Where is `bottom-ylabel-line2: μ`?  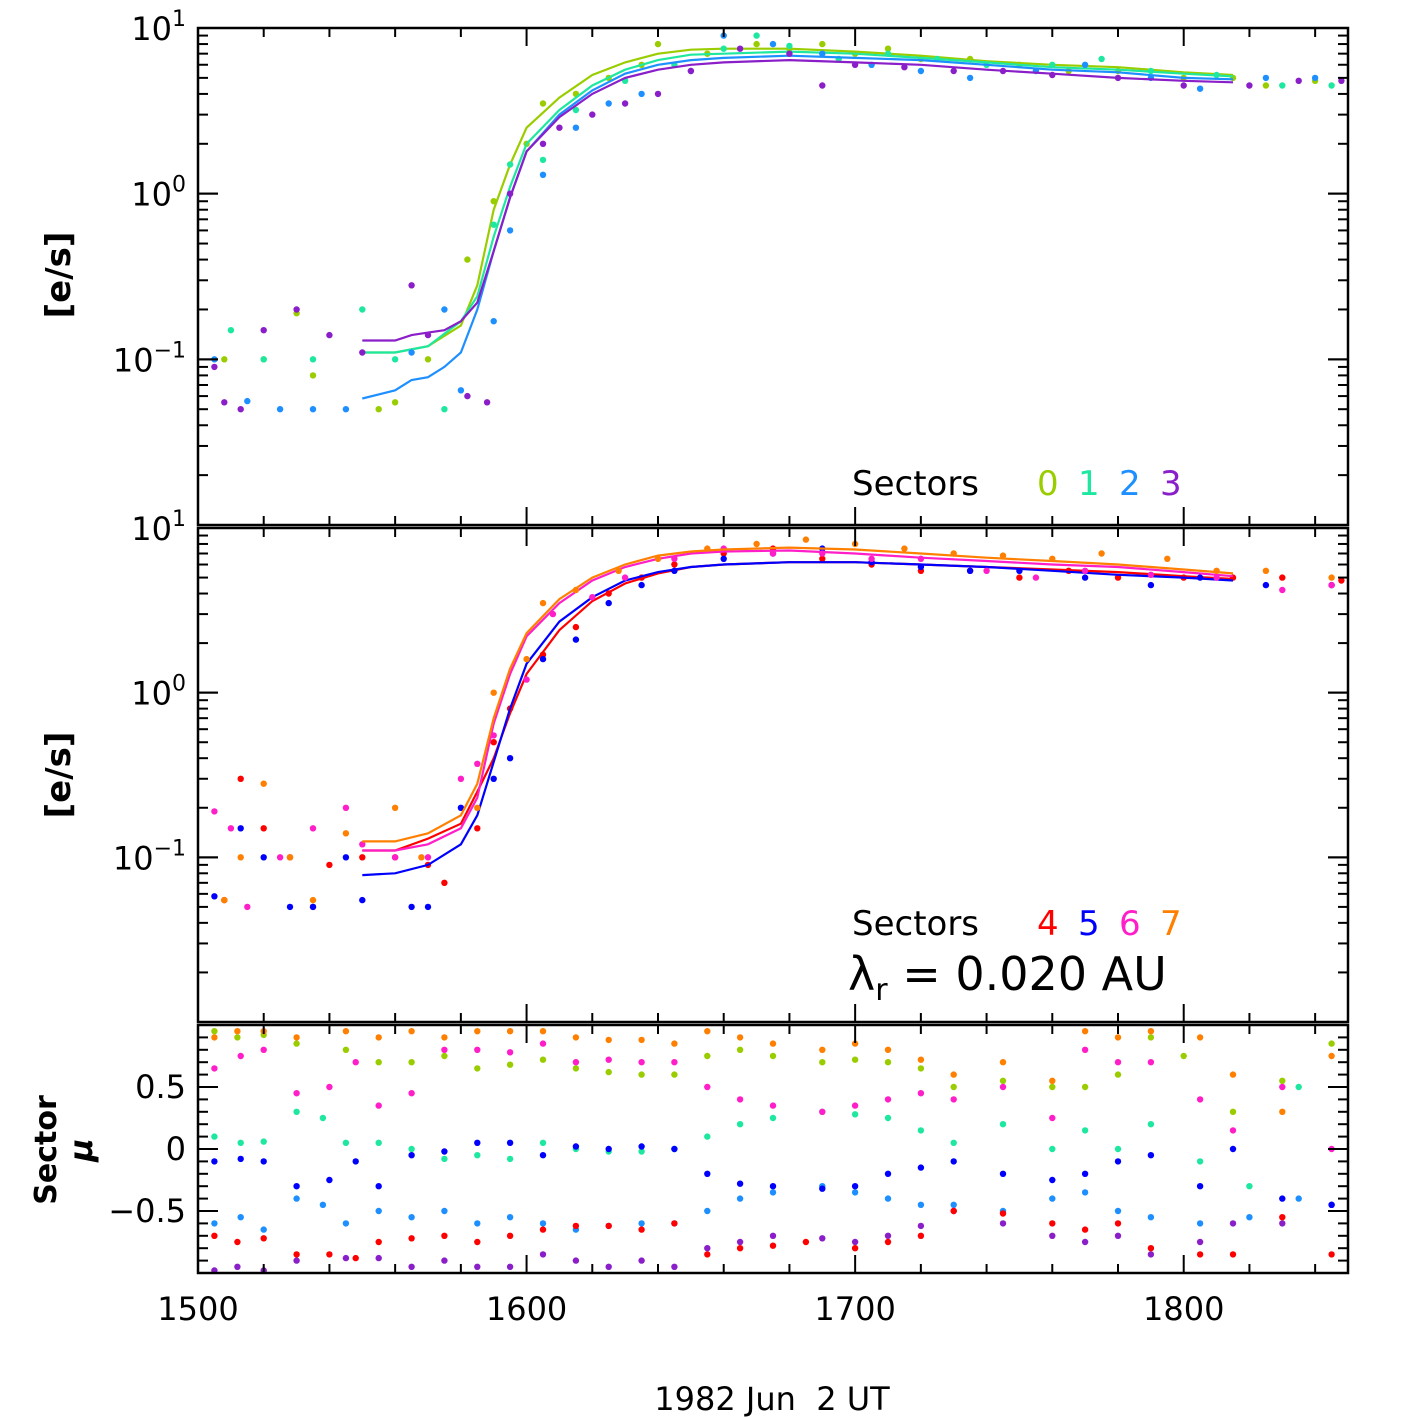
bottom-ylabel-line2: μ is located at coordinates (81, 1150).